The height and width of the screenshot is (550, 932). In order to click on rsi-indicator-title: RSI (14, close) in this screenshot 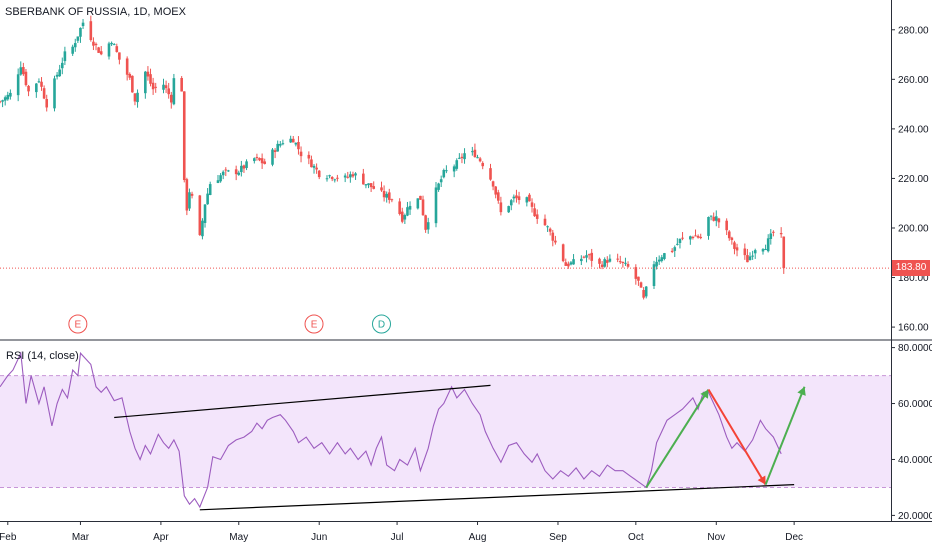, I will do `click(42, 356)`.